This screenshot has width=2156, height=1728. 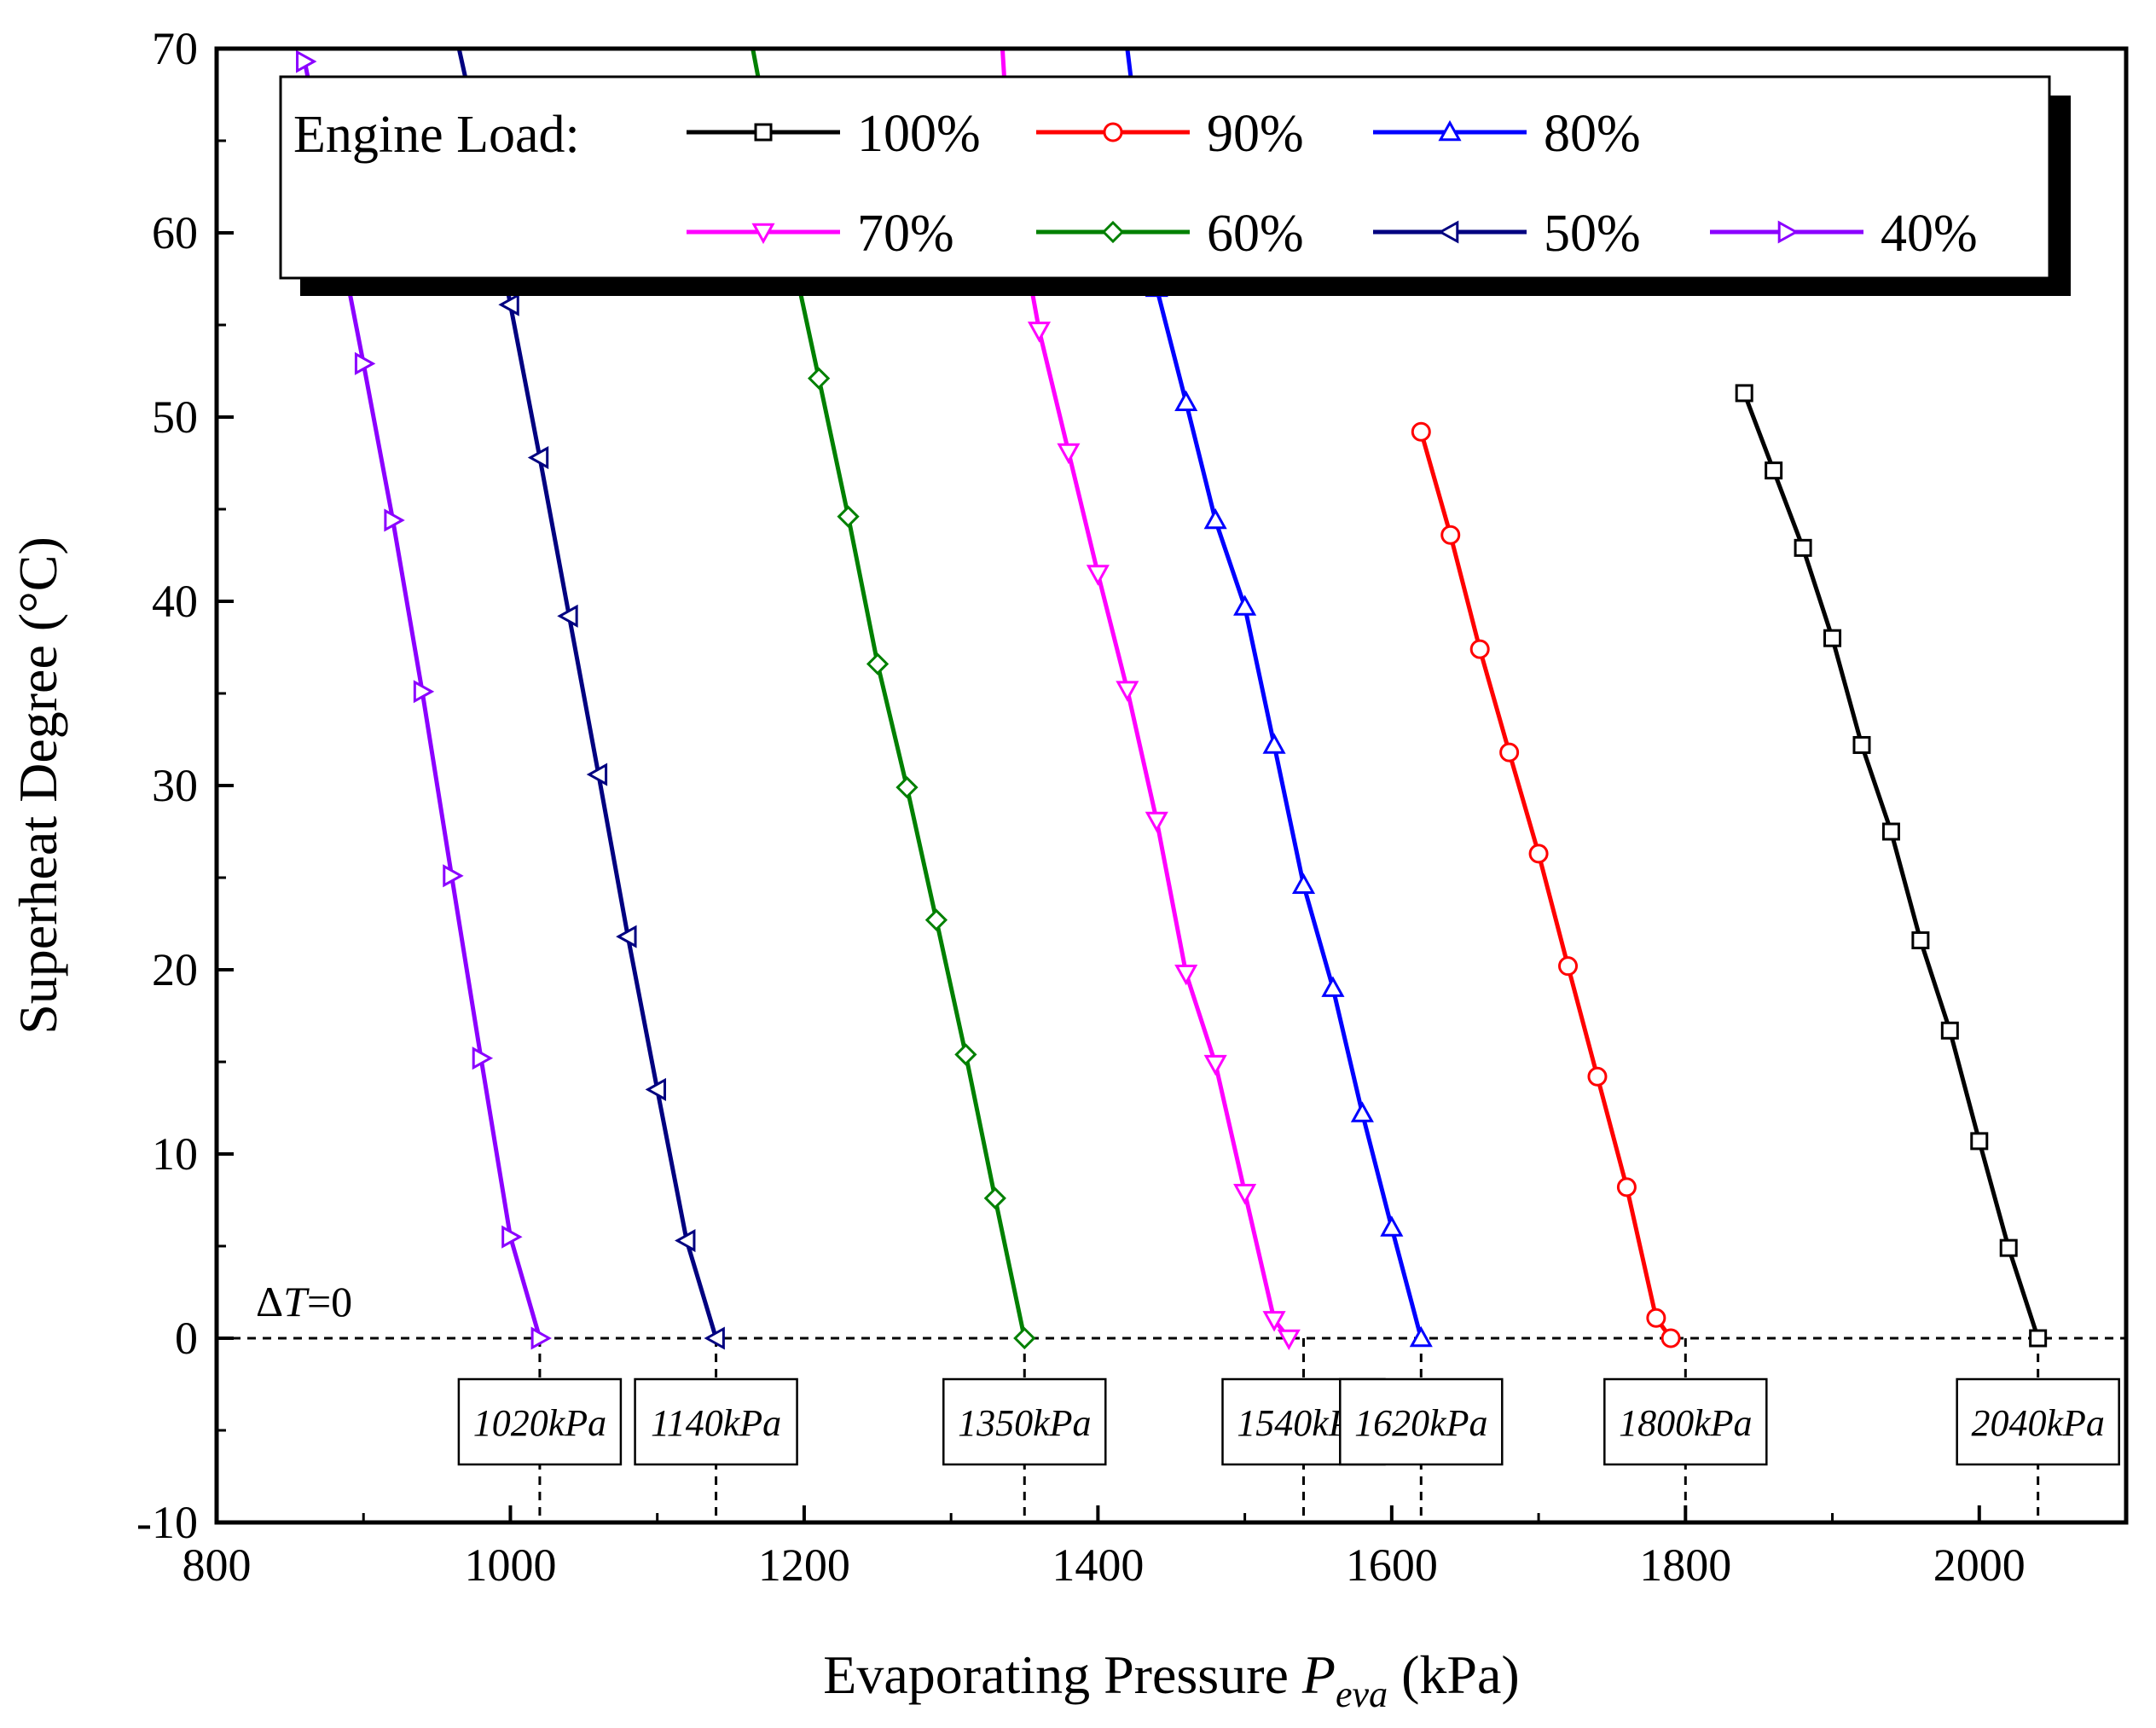 I want to click on legend-marker-90pct, so click(x=1113, y=132).